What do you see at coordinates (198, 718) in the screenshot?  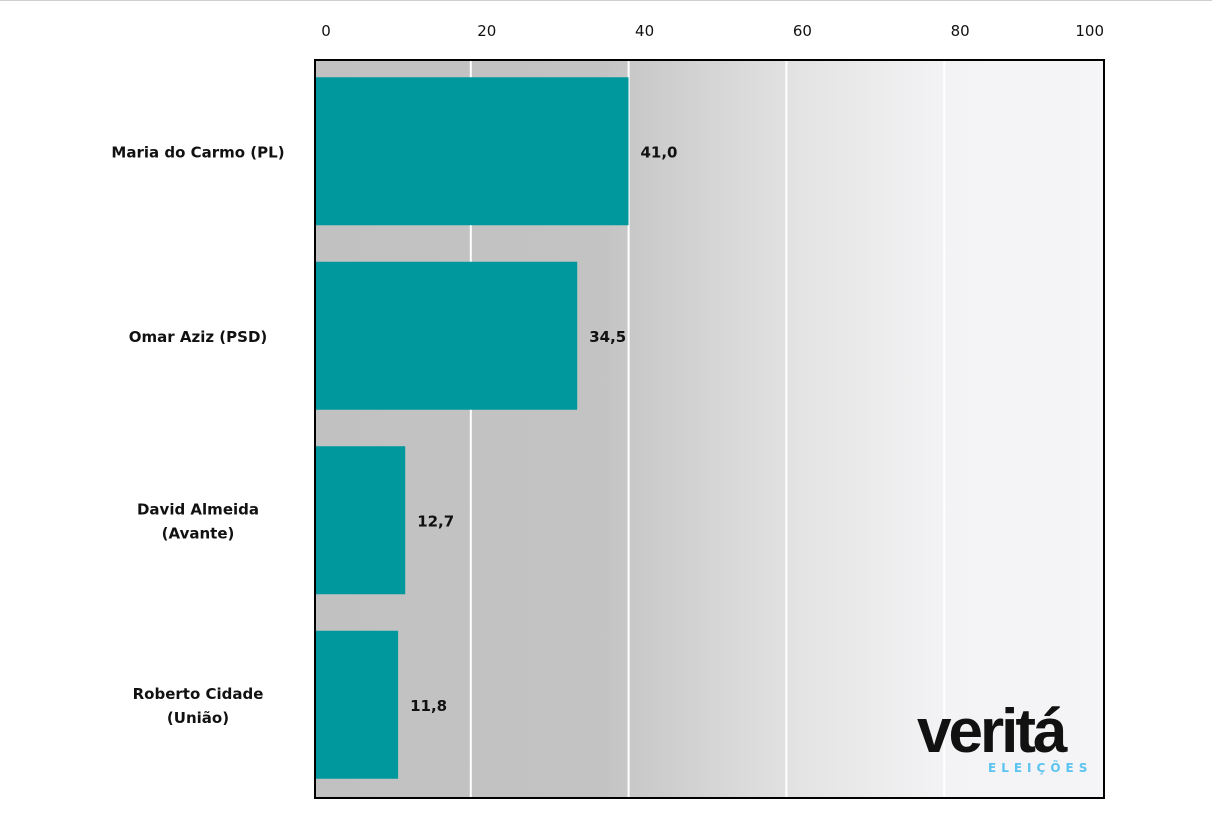 I see `category-label: (União)` at bounding box center [198, 718].